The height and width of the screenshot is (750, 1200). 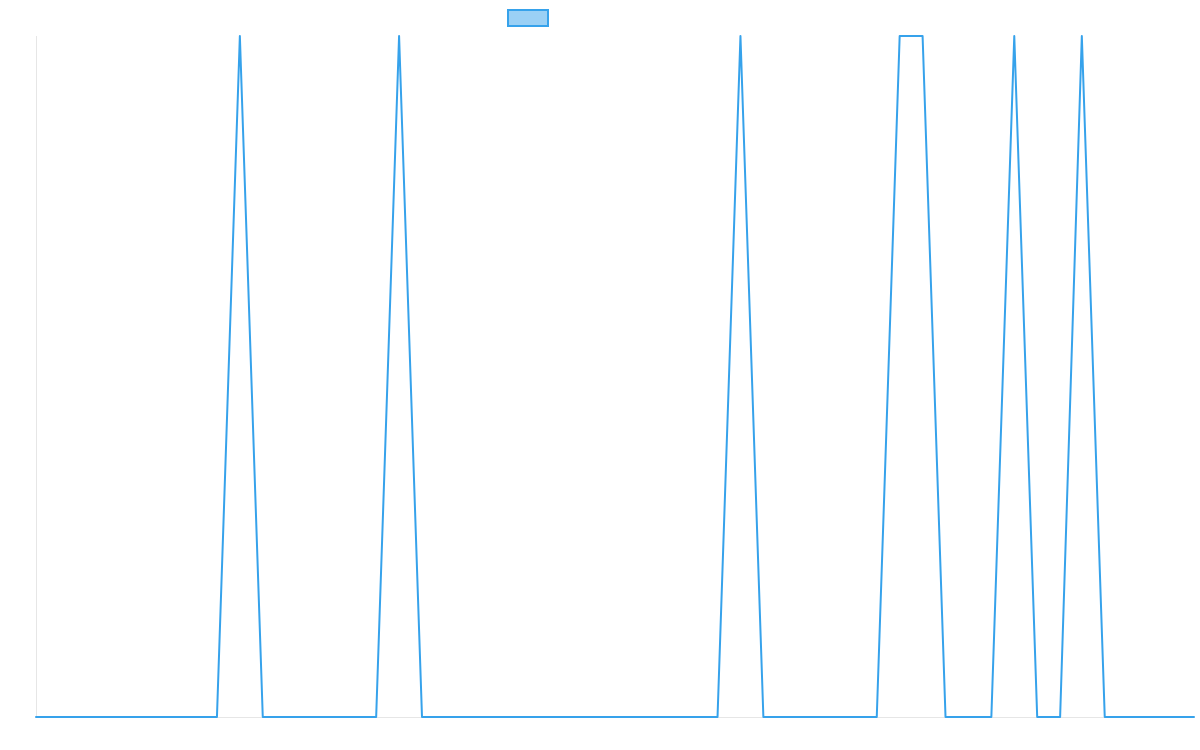 I want to click on legend, so click(x=528, y=18).